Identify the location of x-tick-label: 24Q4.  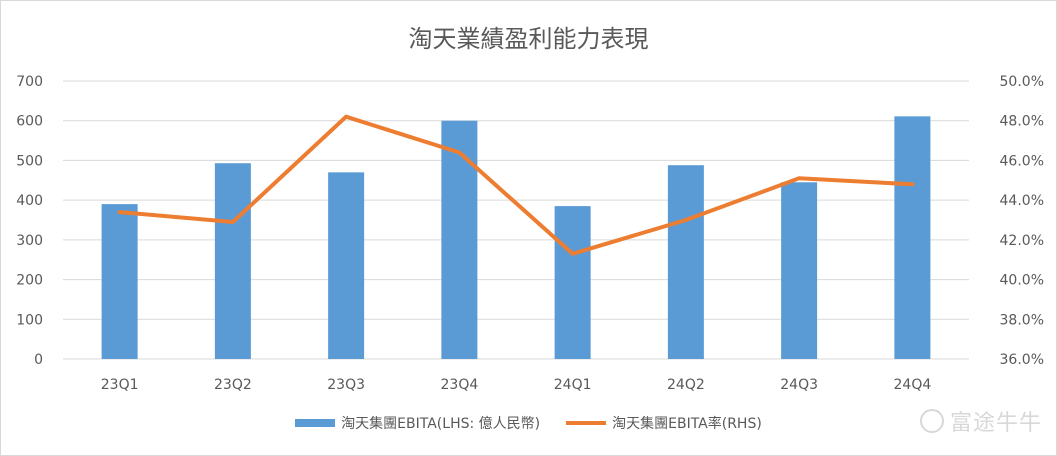
(913, 385).